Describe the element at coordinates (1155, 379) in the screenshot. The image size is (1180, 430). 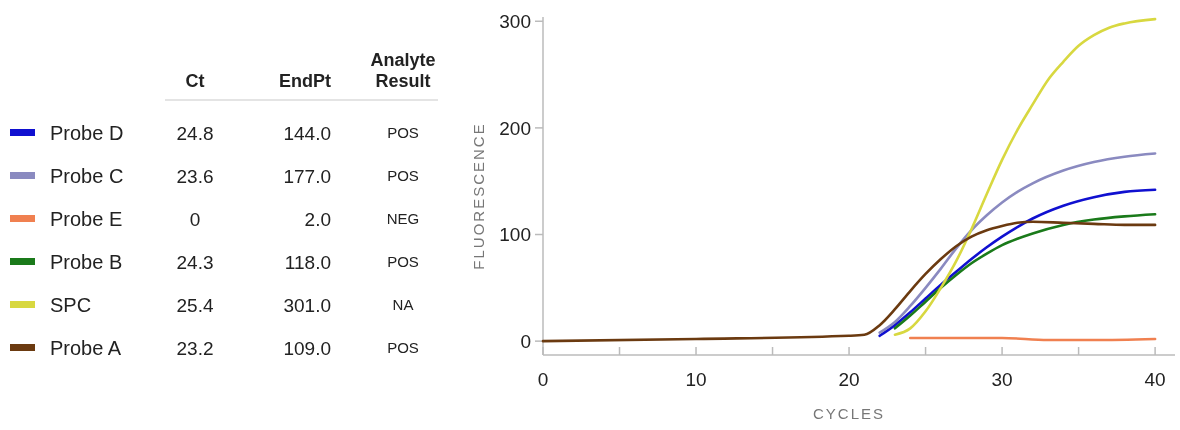
I see `x-tick-label: 40` at that location.